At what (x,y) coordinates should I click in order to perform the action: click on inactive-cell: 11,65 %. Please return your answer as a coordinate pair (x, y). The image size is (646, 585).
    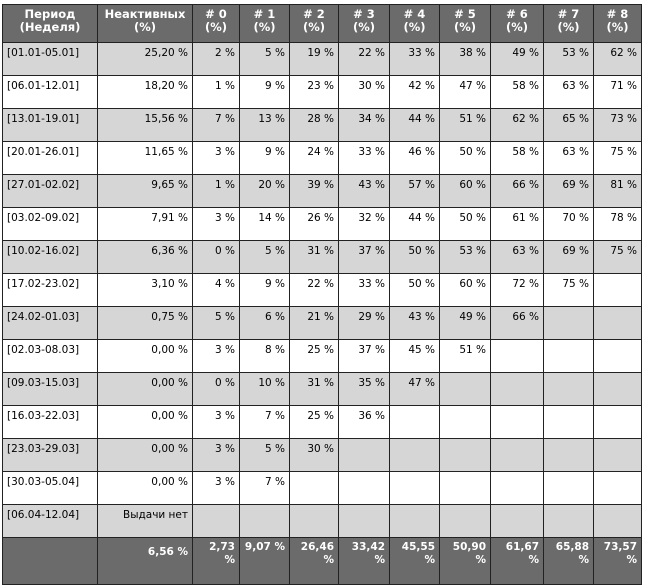
    Looking at the image, I should click on (145, 158).